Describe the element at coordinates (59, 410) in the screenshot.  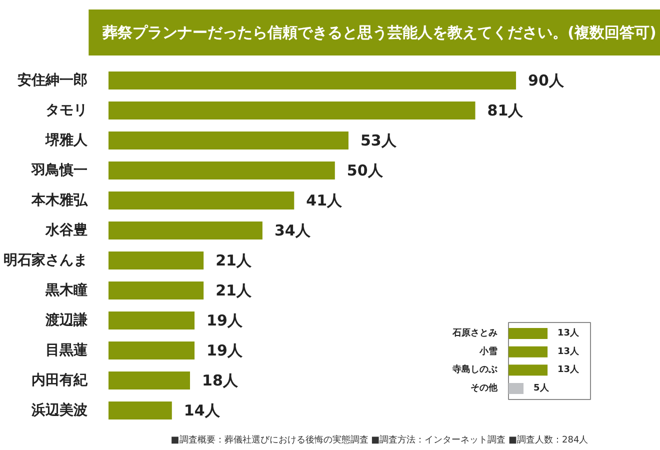
I see `y-tick-label: 浜辺美波` at that location.